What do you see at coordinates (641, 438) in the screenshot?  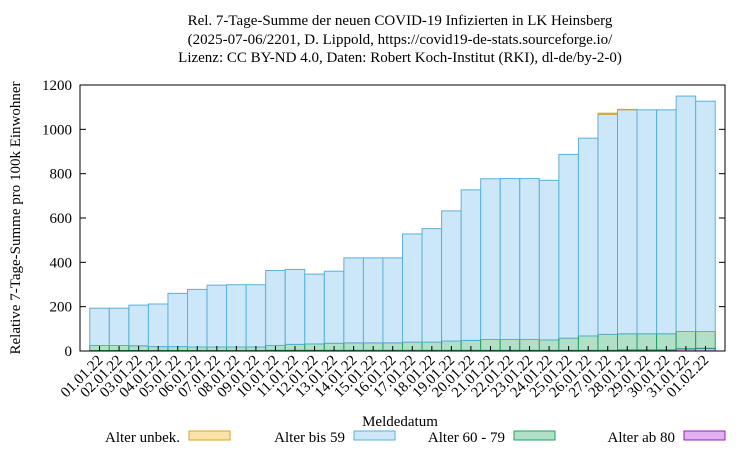 I see `legend-label: Alter ab 80` at bounding box center [641, 438].